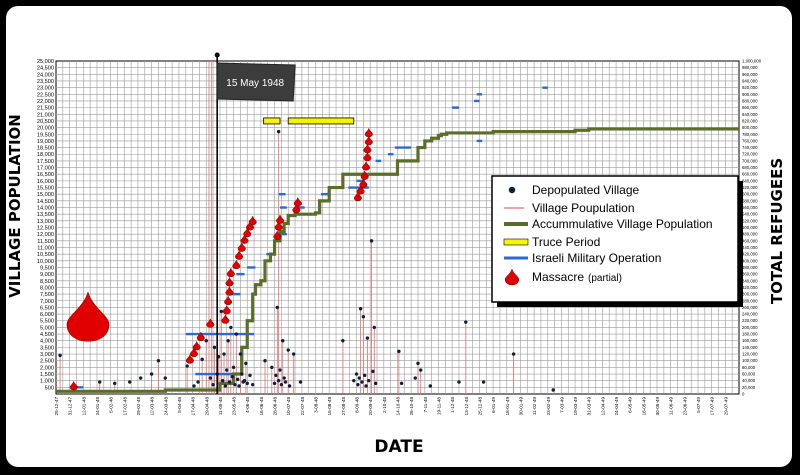 This screenshot has width=800, height=475. Describe the element at coordinates (566, 242) in the screenshot. I see `legend-label: Truce Period` at that location.